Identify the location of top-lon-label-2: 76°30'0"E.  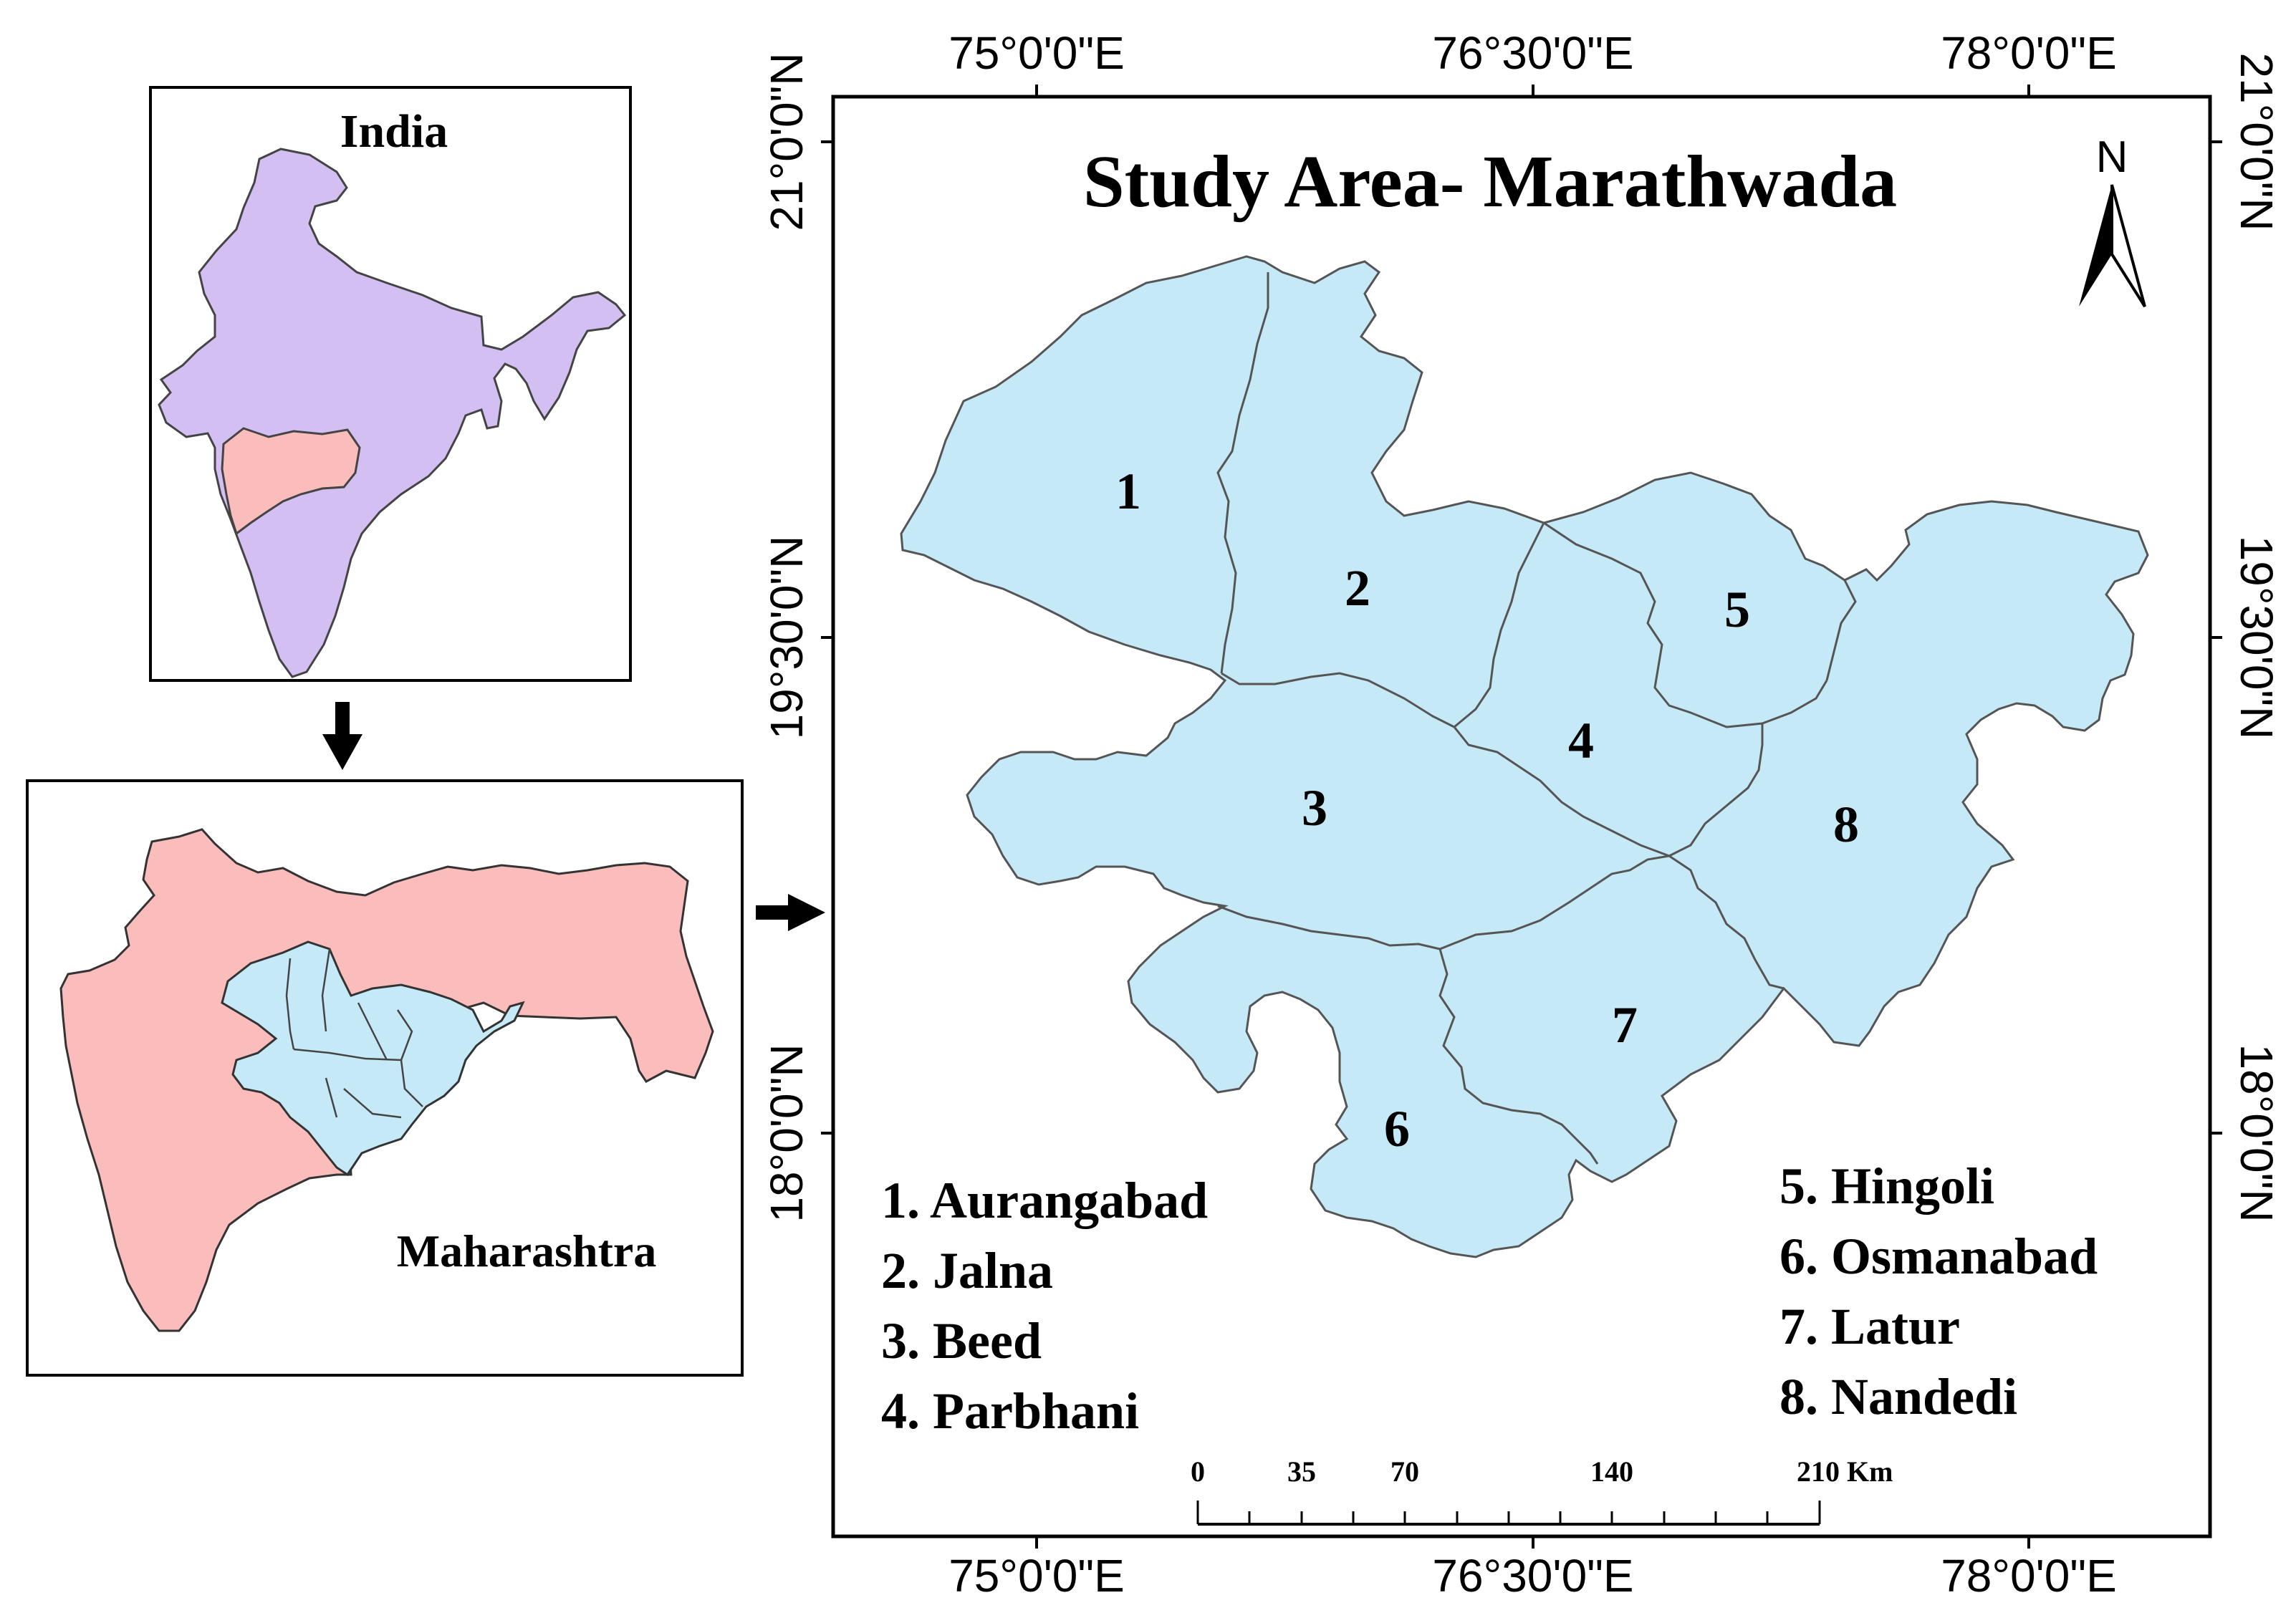
(1532, 53).